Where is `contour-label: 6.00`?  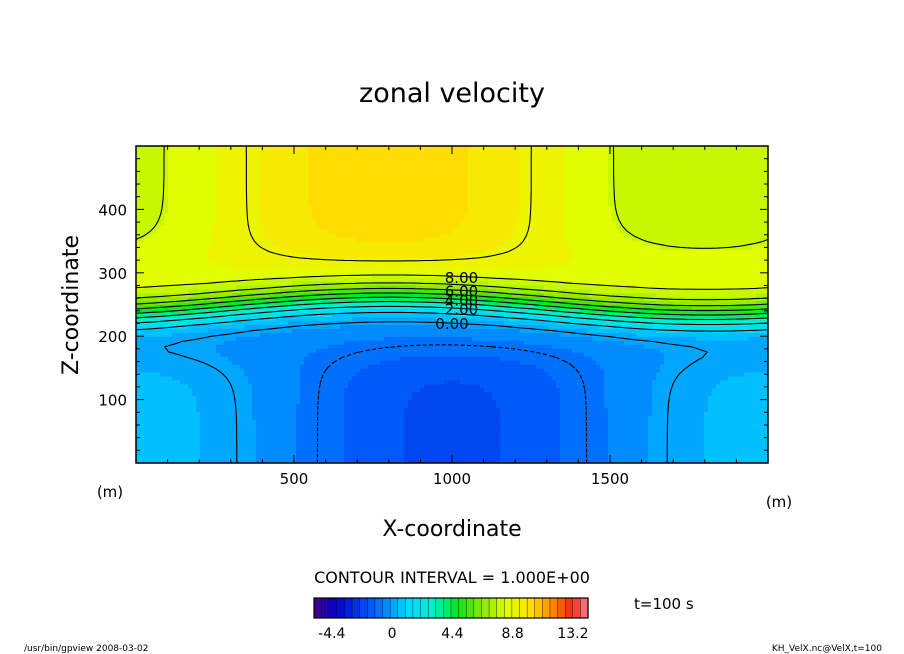 contour-label: 6.00 is located at coordinates (461, 291).